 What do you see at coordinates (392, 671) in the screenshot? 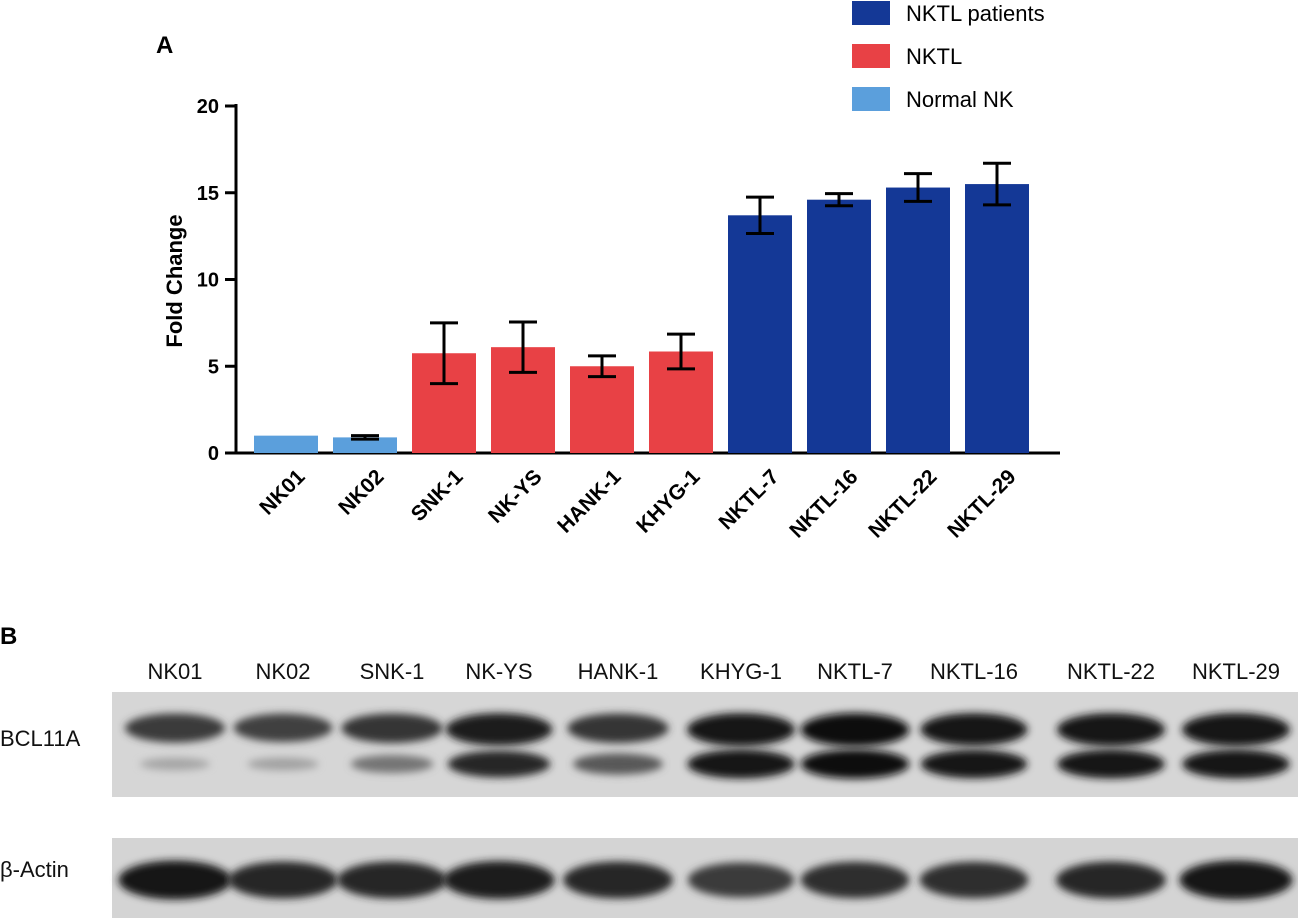
I see `lane-label: SNK-1` at bounding box center [392, 671].